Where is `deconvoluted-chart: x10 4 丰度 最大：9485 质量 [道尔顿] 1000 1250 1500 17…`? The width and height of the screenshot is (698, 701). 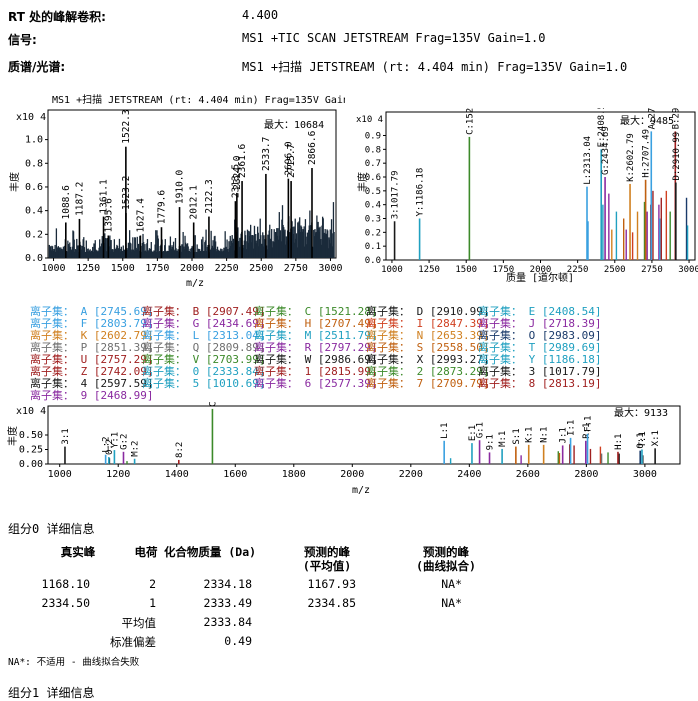 deconvoluted-chart: x10 4 丰度 最大：9485 质量 [道尔顿] 1000 1250 1500 17… is located at coordinates (527, 196).